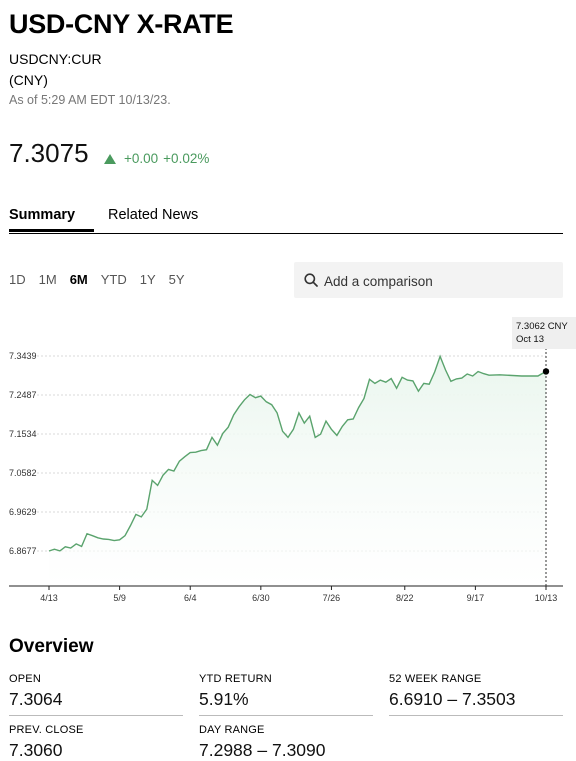  I want to click on active-tab-indicator, so click(51, 230).